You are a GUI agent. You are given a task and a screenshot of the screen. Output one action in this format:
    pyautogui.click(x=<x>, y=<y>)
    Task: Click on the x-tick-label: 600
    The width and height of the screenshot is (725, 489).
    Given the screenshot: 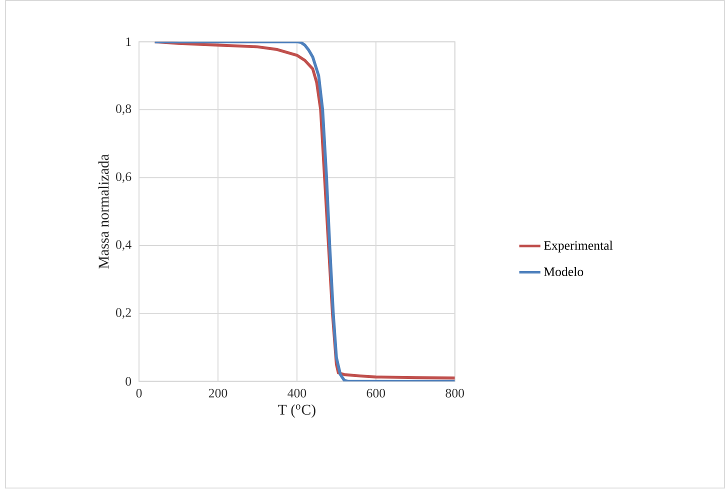 What is the action you would take?
    pyautogui.click(x=376, y=393)
    